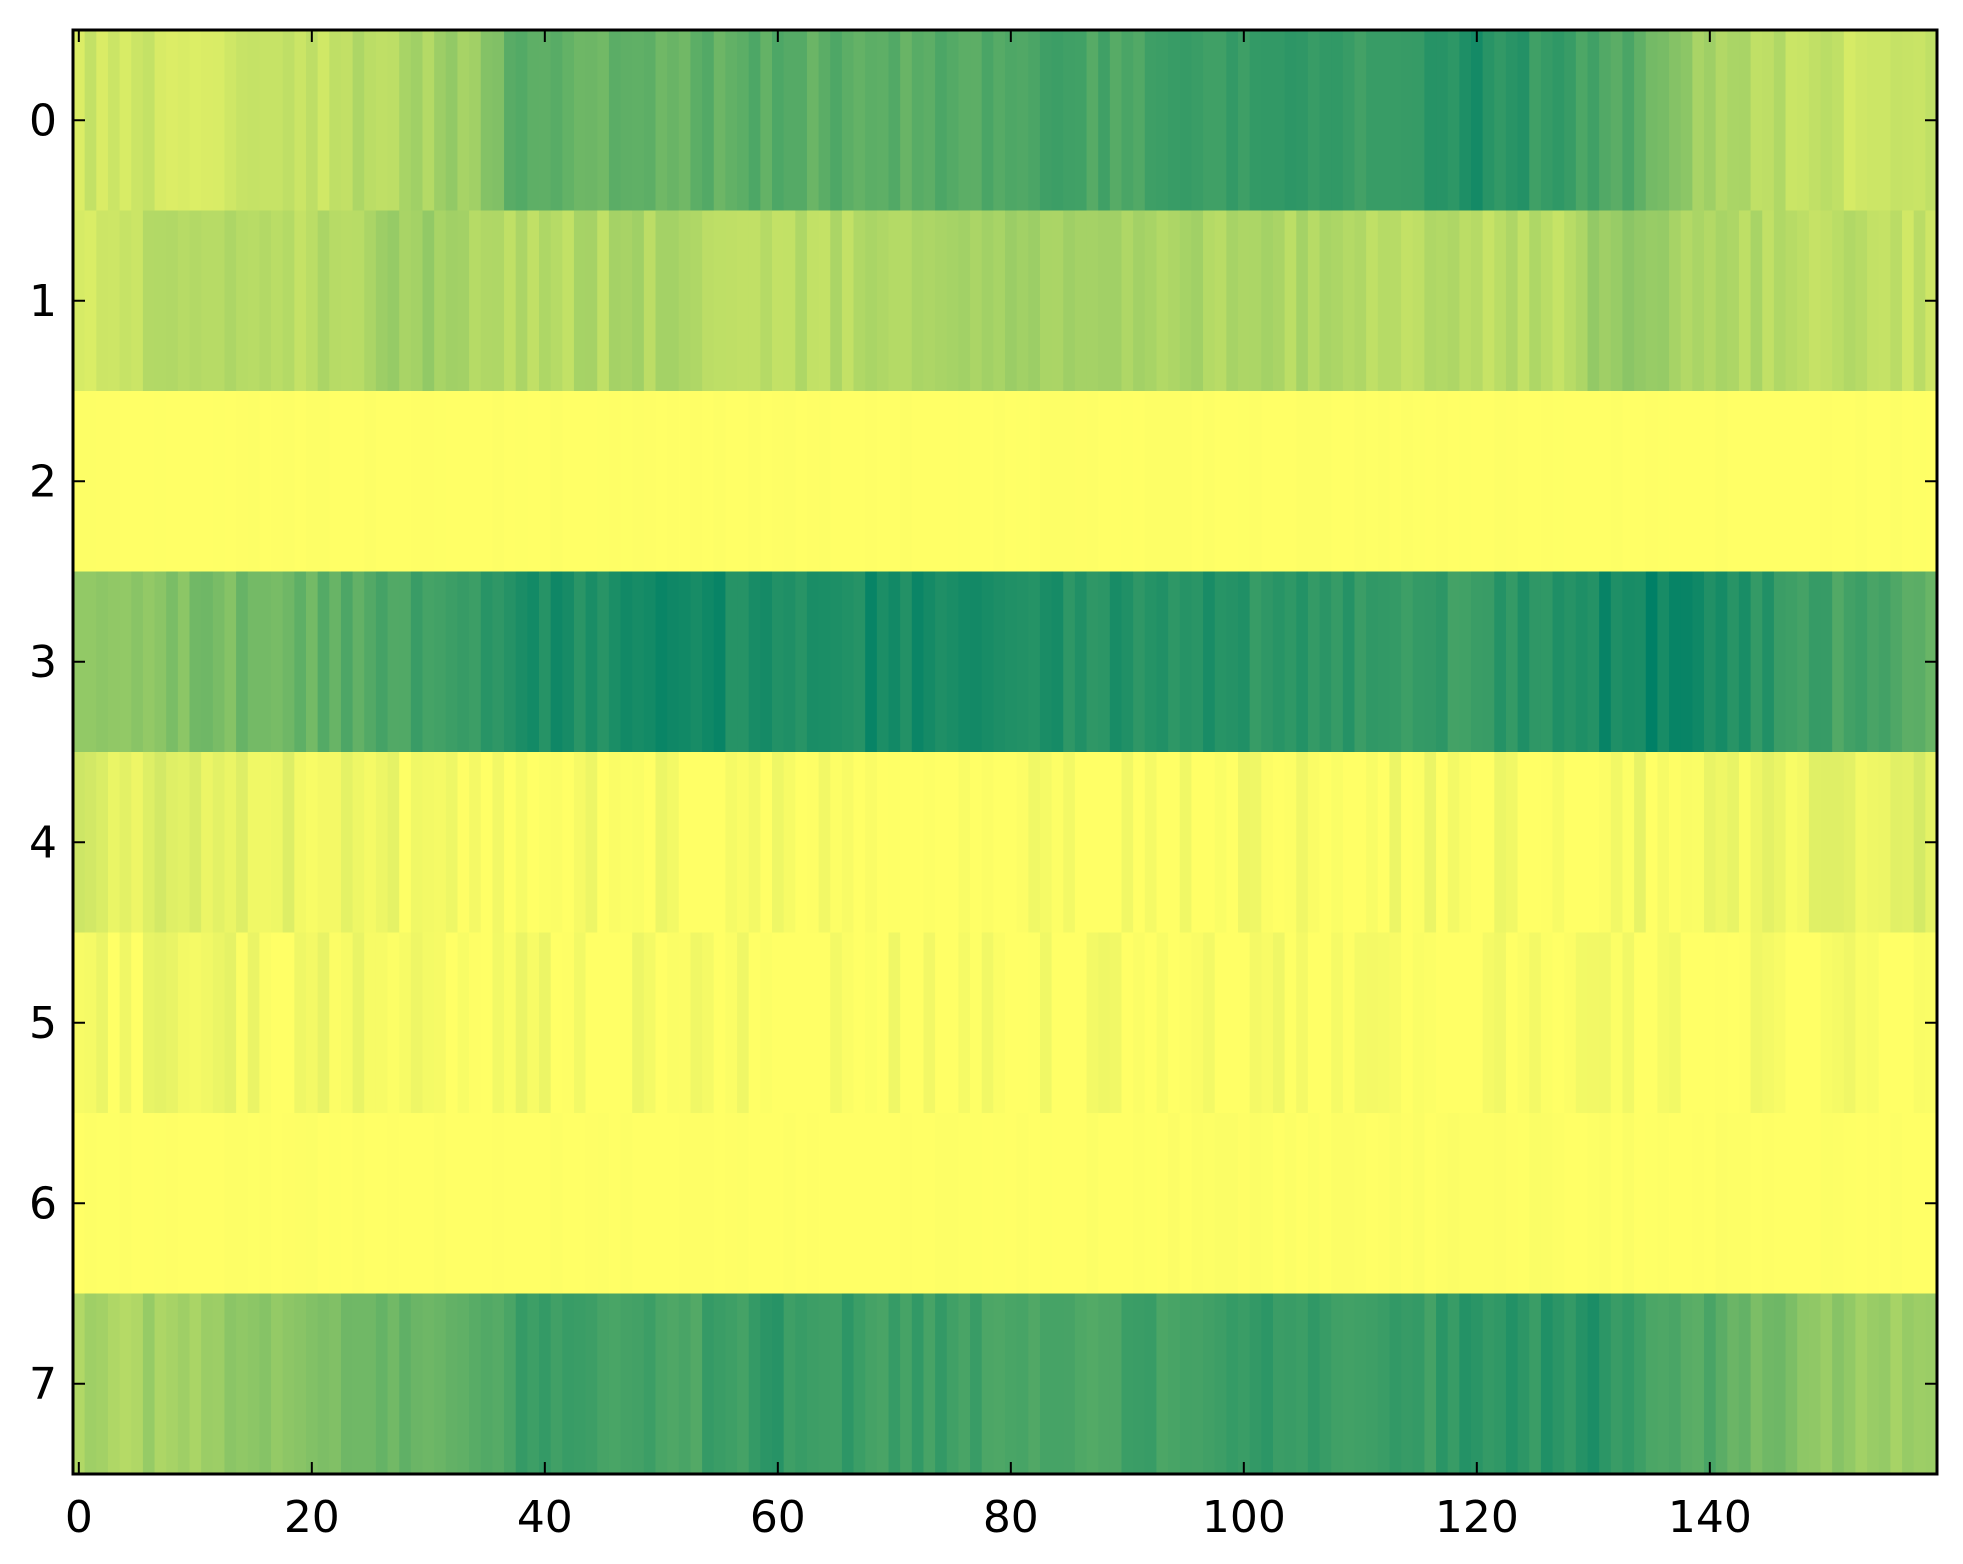 The width and height of the screenshot is (1963, 1564). What do you see at coordinates (43, 1023) in the screenshot?
I see `y-tick-label: 5` at bounding box center [43, 1023].